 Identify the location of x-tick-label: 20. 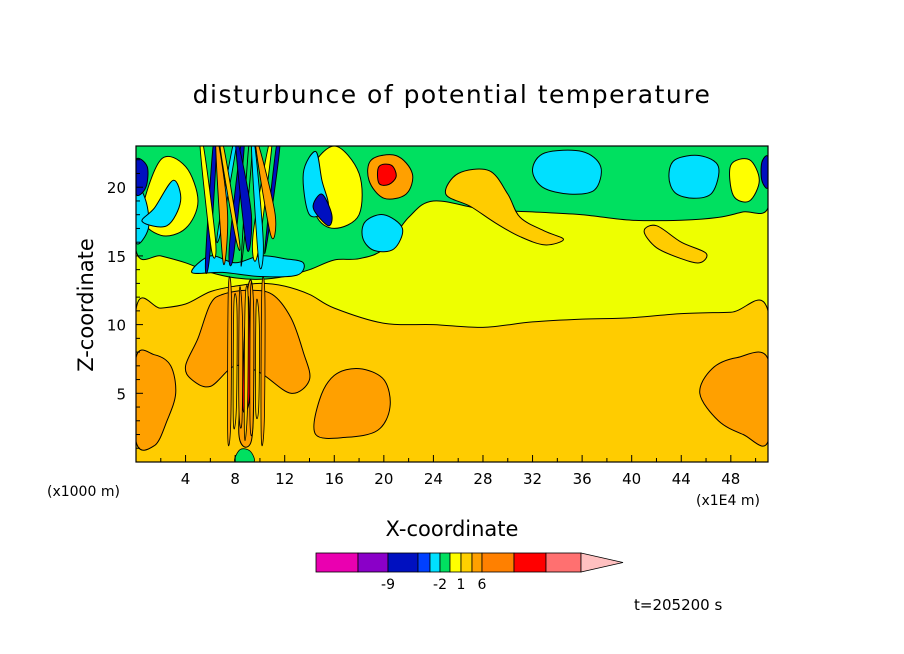
(383, 479).